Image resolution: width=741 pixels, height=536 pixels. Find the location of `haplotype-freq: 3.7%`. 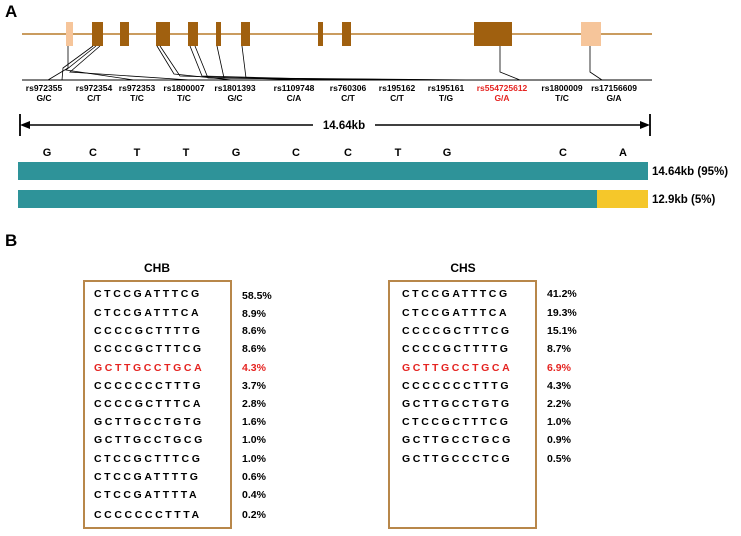

haplotype-freq: 3.7% is located at coordinates (254, 386).